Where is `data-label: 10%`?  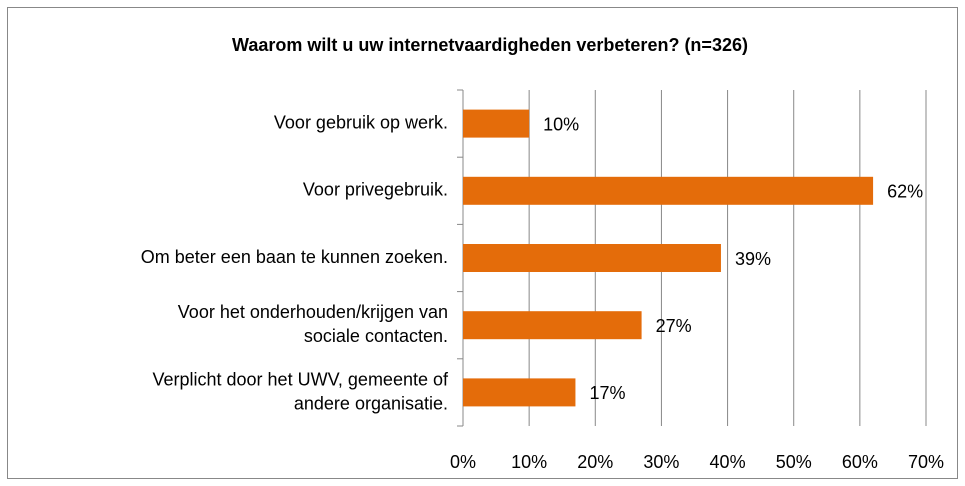
data-label: 10% is located at coordinates (561, 124).